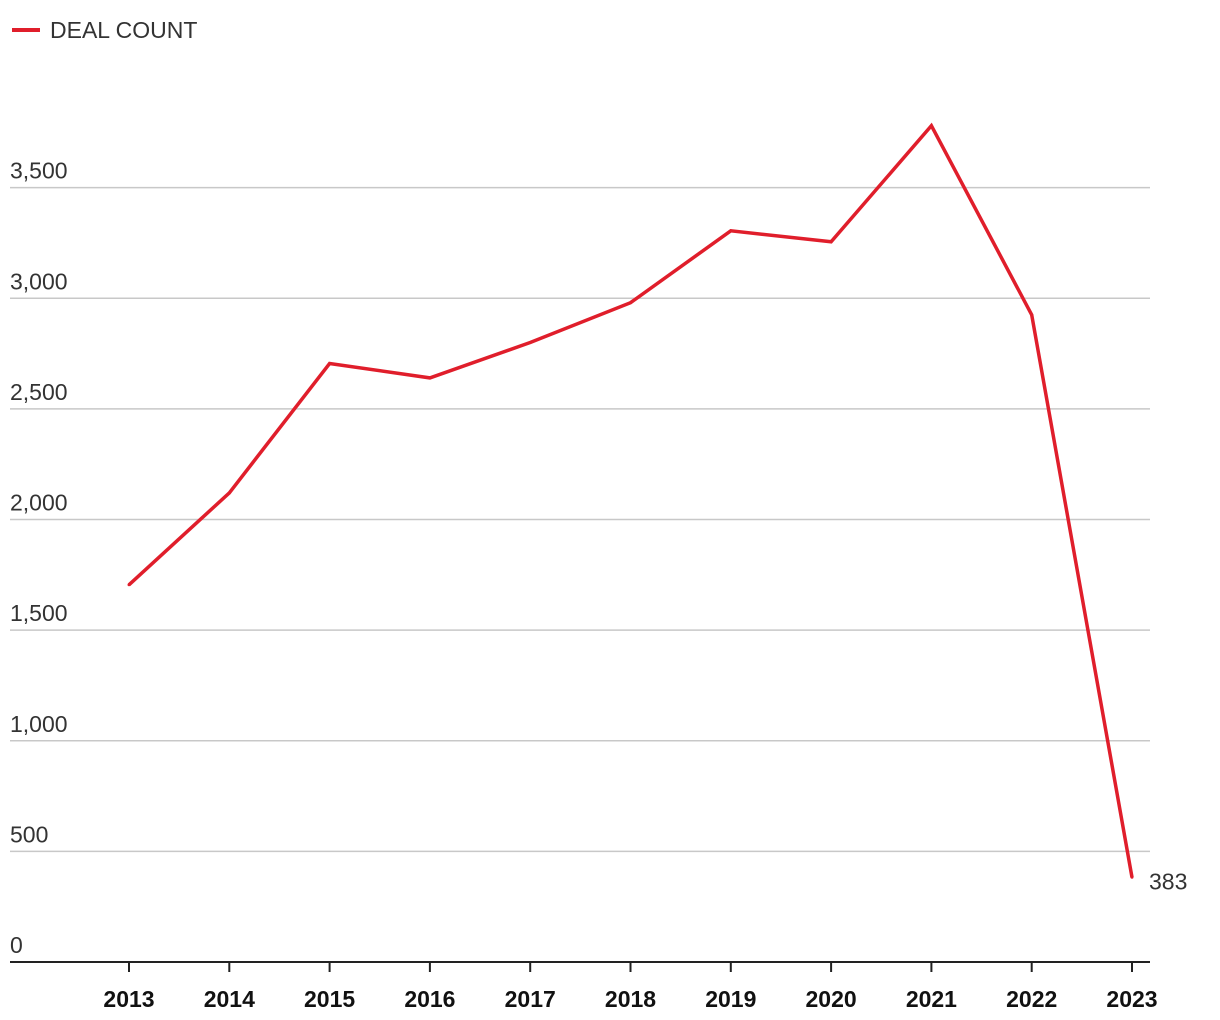 The height and width of the screenshot is (1020, 1220). I want to click on y-tick-label-2000: 2,000, so click(39, 503).